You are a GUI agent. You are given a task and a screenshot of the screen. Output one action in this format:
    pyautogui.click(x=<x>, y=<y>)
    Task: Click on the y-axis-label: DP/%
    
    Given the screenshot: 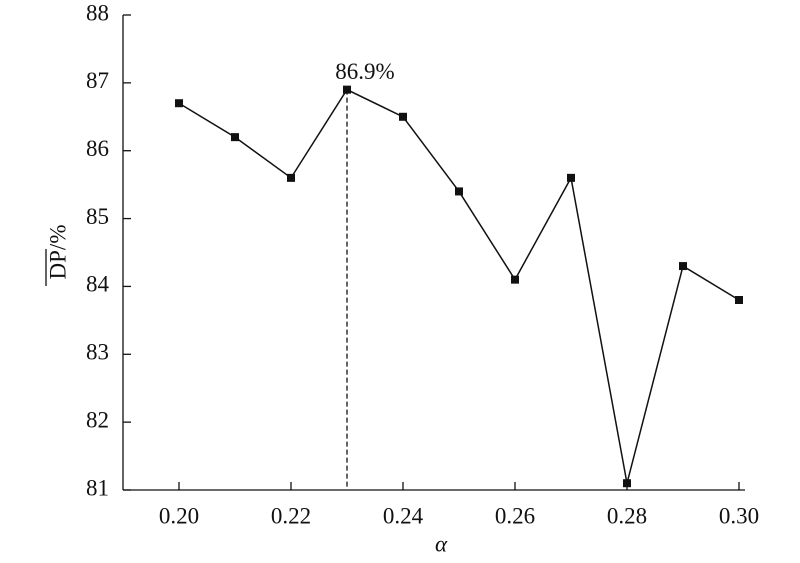 What is the action you would take?
    pyautogui.click(x=57, y=252)
    